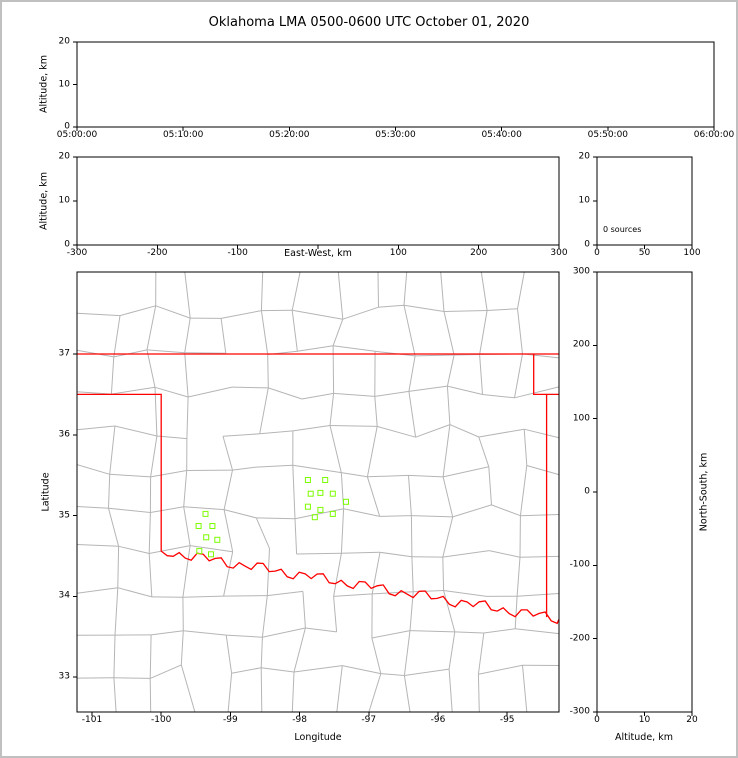  I want to click on ew-tick-label: -100, so click(237, 253).